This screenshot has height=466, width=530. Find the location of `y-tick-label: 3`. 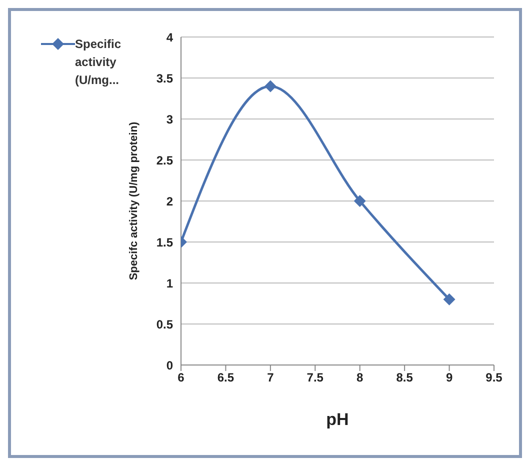

y-tick-label: 3 is located at coordinates (170, 119).